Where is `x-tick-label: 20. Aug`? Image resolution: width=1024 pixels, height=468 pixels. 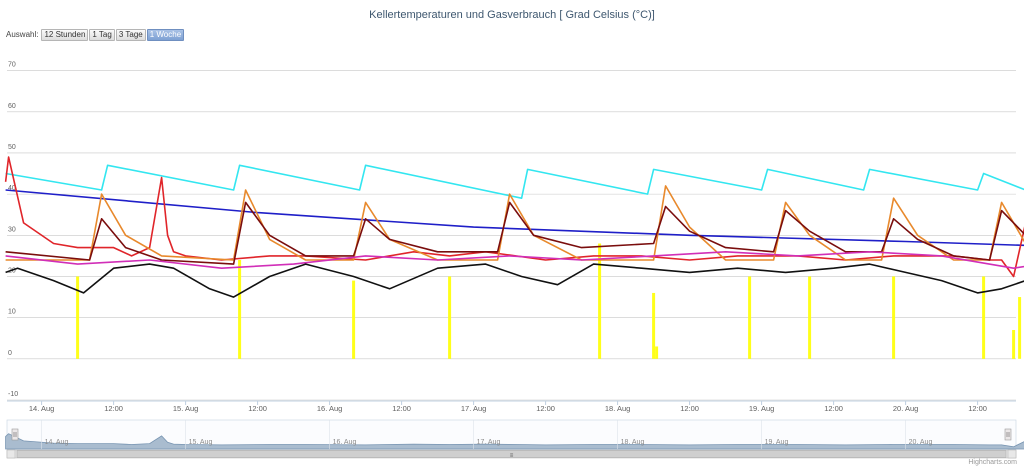
x-tick-label: 20. Aug is located at coordinates (905, 408).